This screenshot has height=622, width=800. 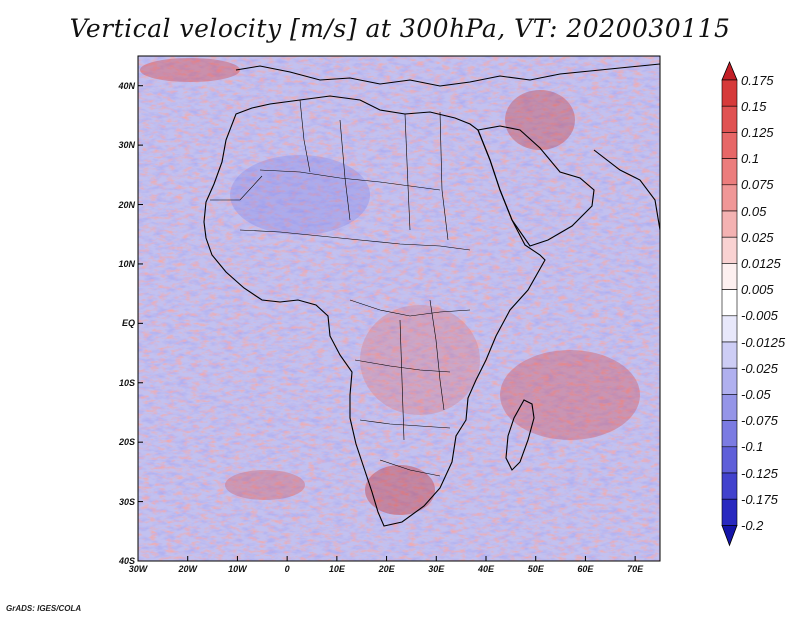 I want to click on lon-tick-label: 30W, so click(x=138, y=569).